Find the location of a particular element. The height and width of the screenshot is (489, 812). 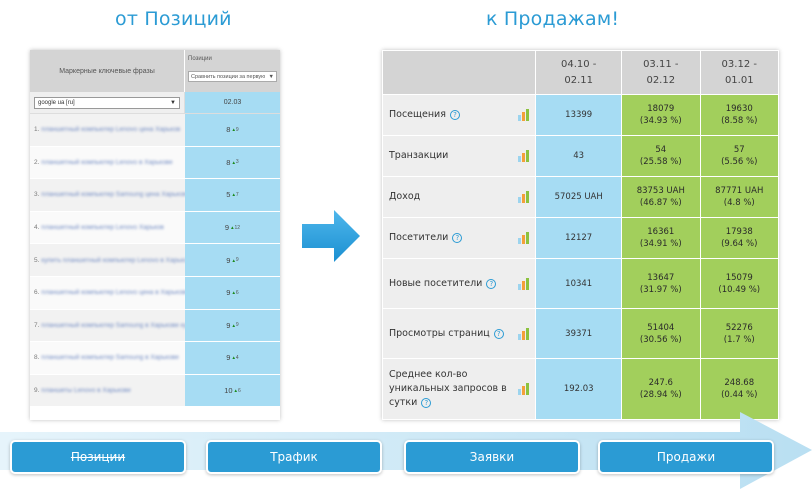

stage-positions-button: Позиции is located at coordinates (98, 457).